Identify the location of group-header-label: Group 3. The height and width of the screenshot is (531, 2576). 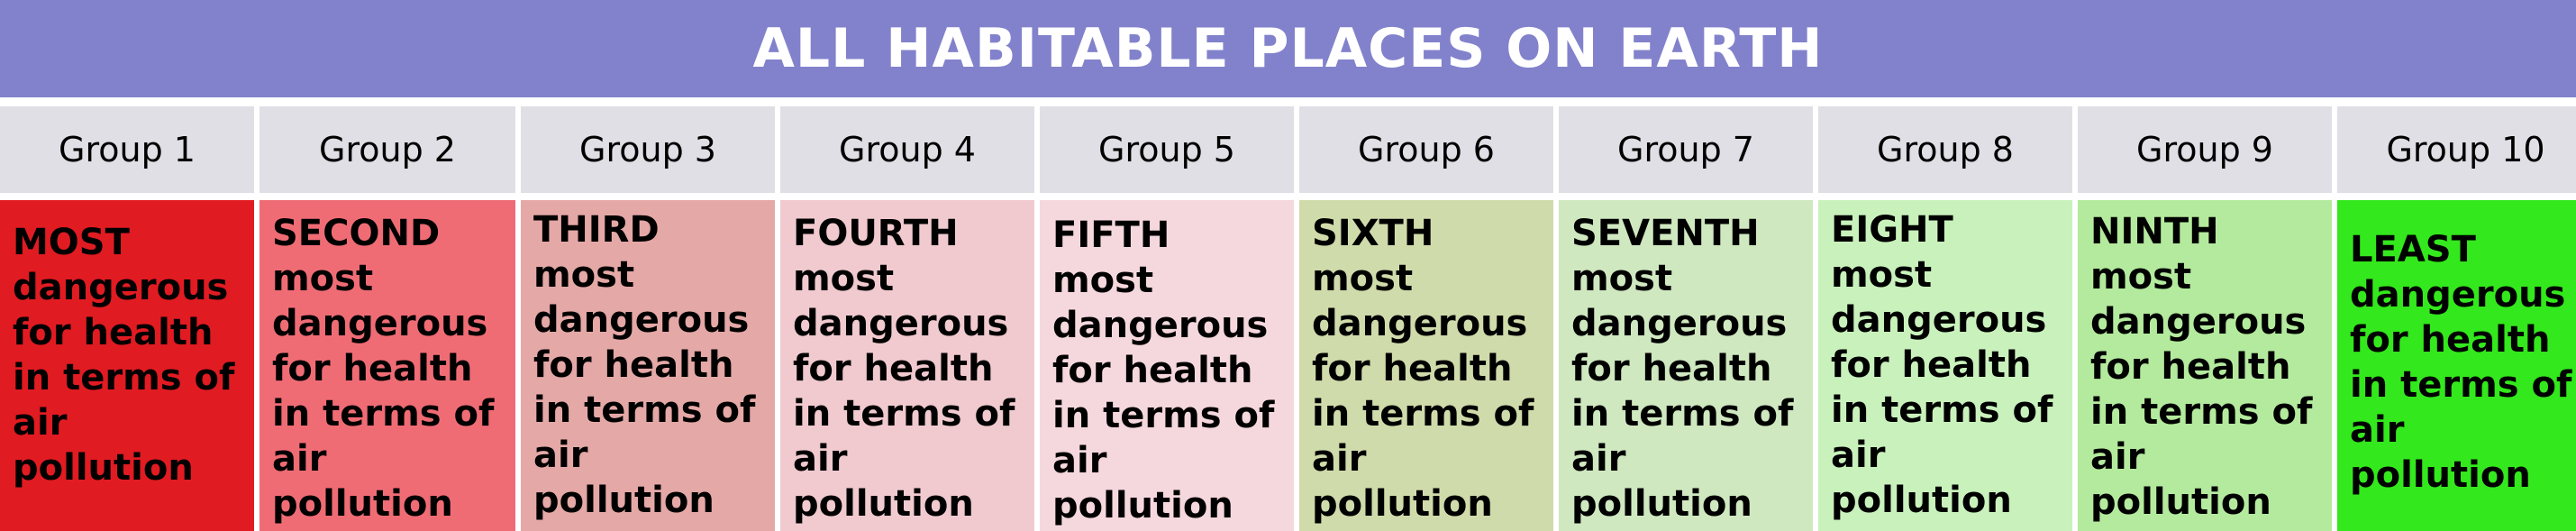
(647, 149).